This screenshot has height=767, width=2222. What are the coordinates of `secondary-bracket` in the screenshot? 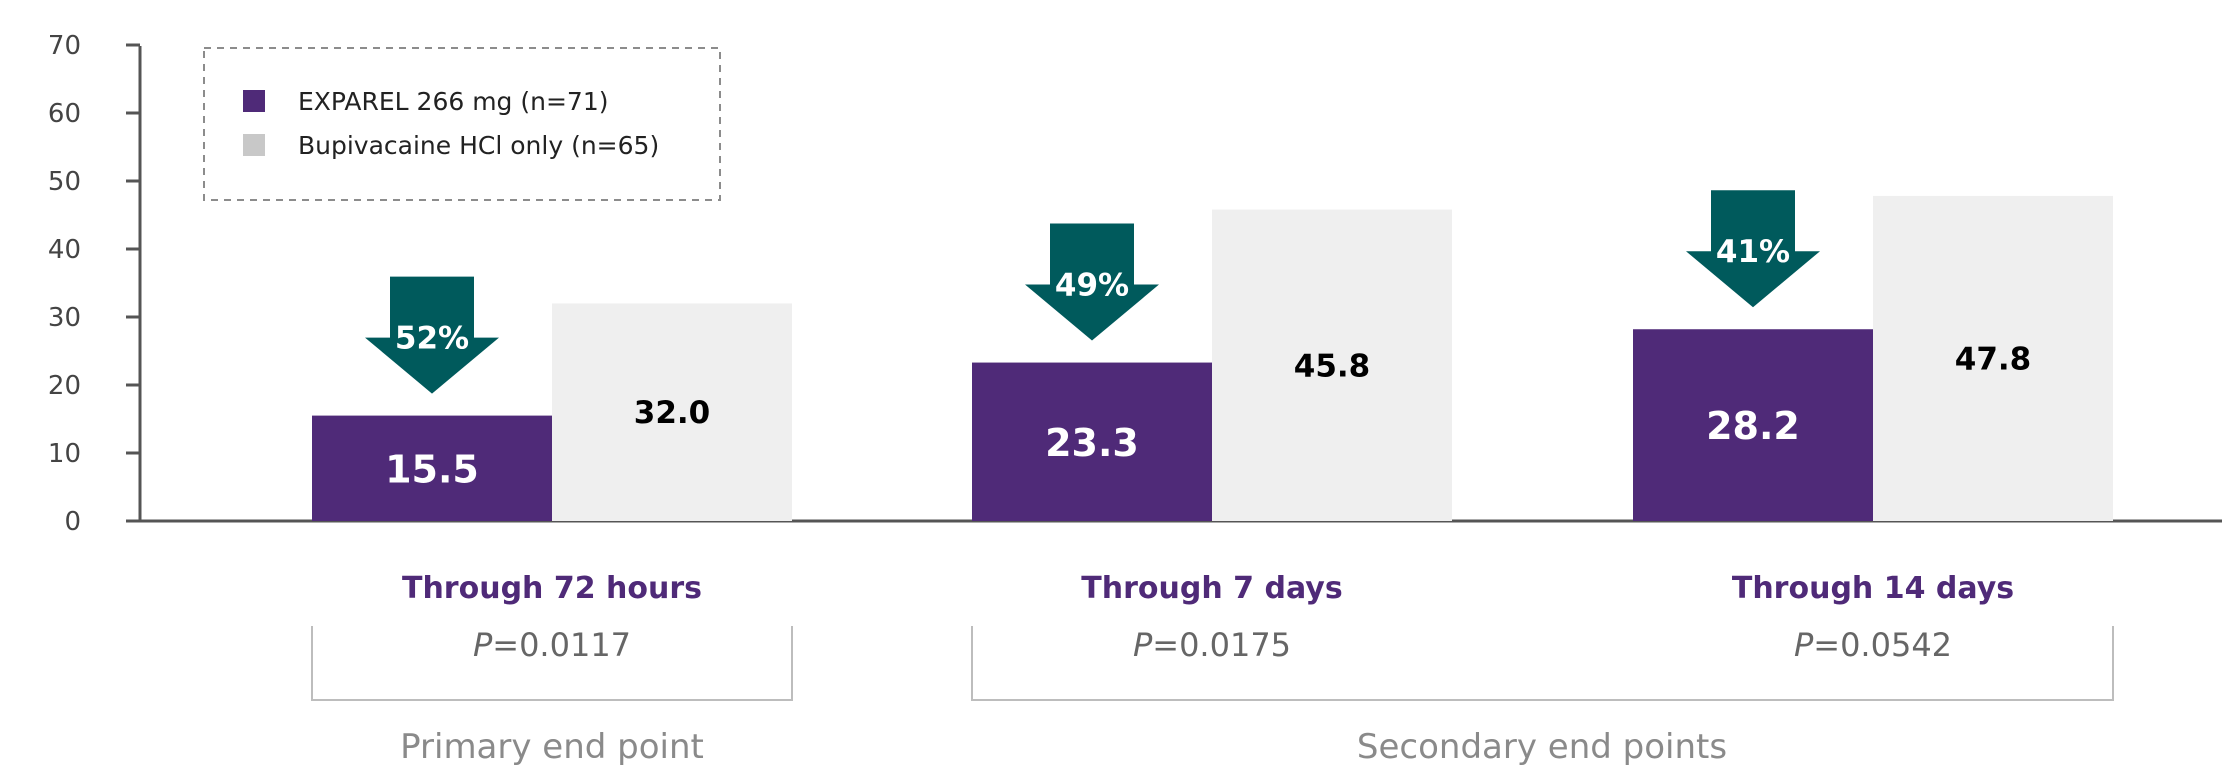 It's located at (1542, 663).